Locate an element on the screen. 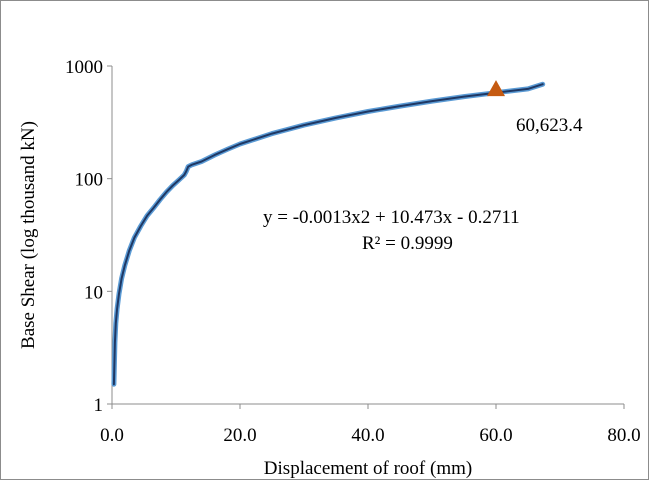 The height and width of the screenshot is (480, 649). y-tick-label: 1 is located at coordinates (99, 405).